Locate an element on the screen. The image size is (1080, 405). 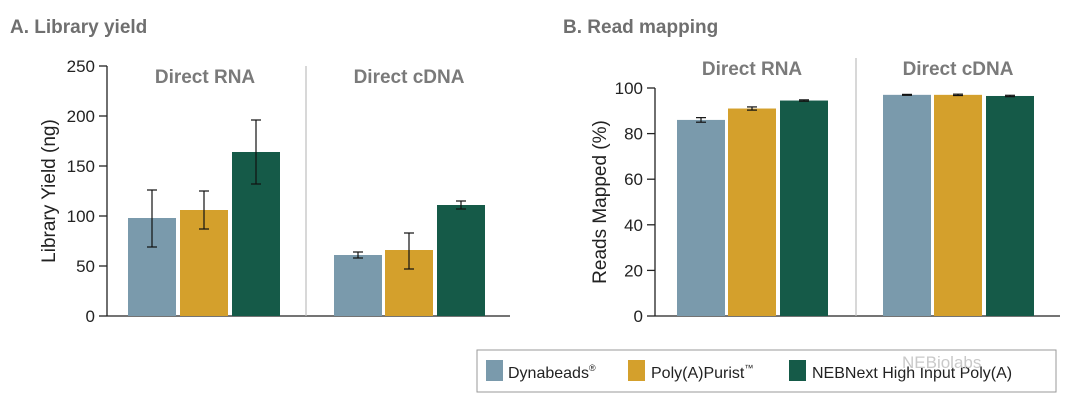
panel-b-bar-direct-rna-poly-a-purist is located at coordinates (752, 212).